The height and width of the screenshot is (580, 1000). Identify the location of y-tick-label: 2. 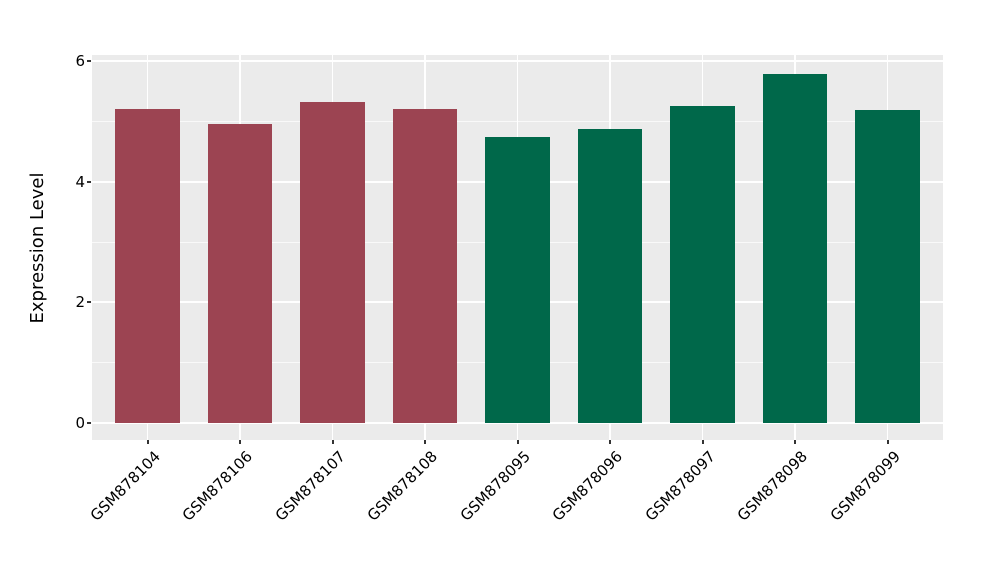
(80, 302).